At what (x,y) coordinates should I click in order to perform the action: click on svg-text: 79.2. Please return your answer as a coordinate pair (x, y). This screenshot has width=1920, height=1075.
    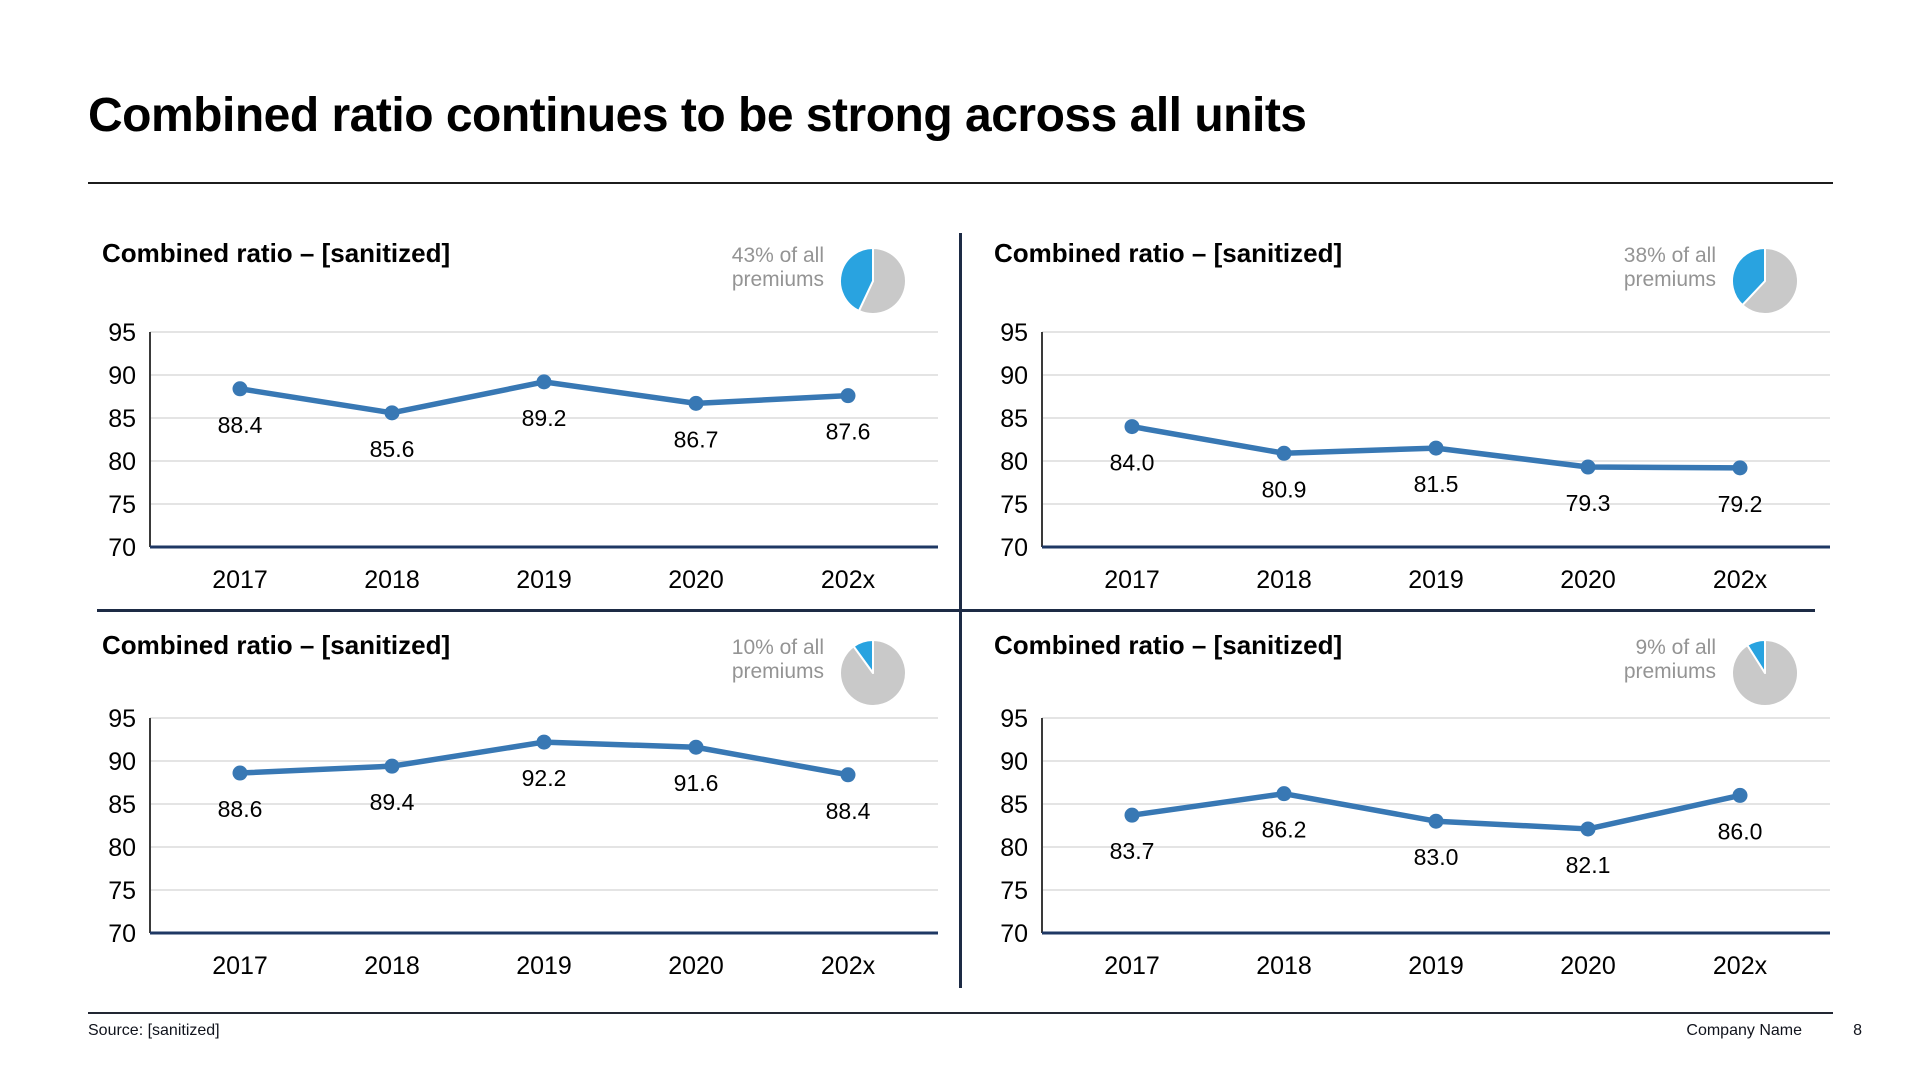
    Looking at the image, I should click on (1740, 504).